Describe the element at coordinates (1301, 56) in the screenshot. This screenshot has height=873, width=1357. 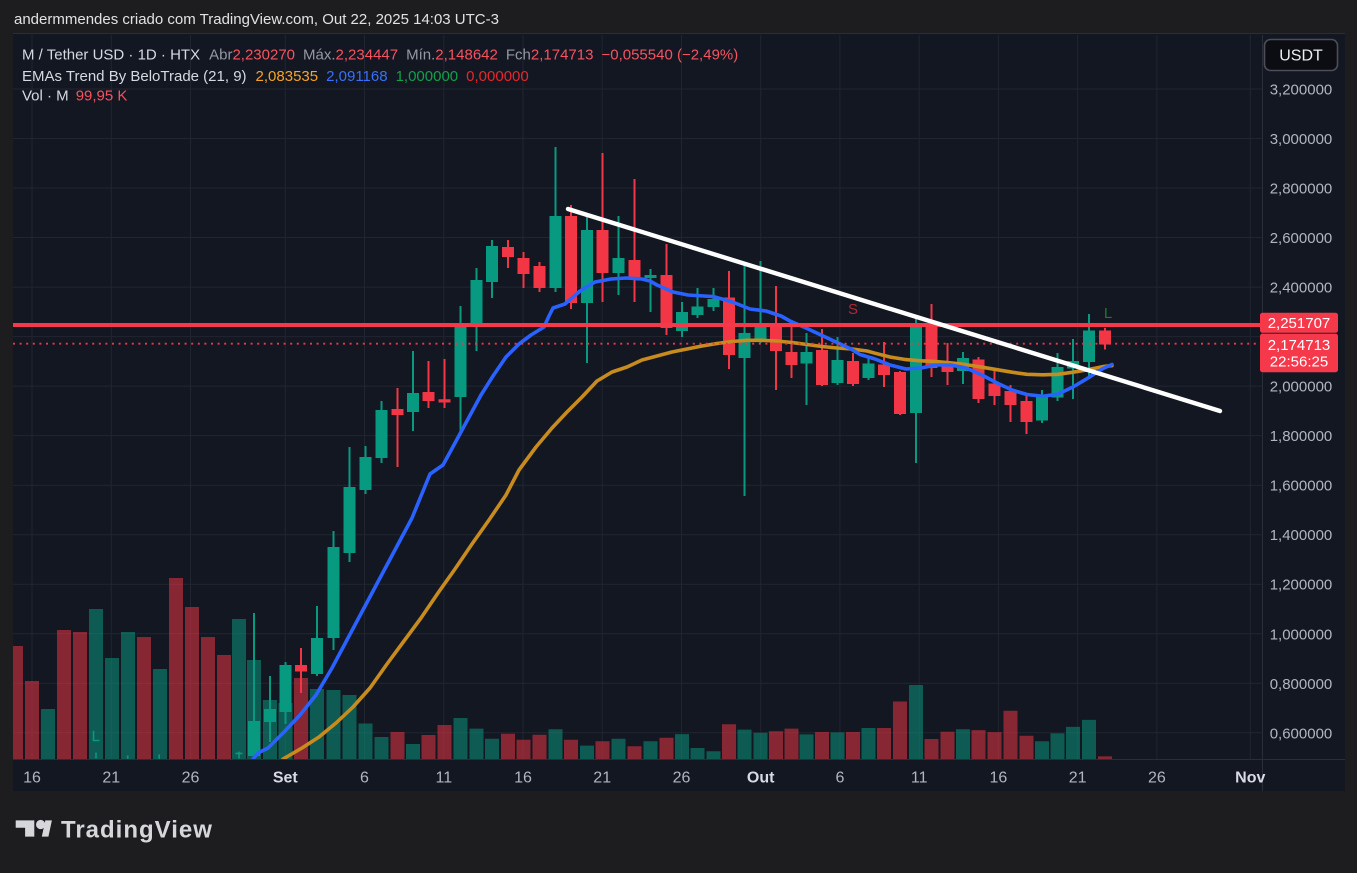
I see `svg-text: USDT` at that location.